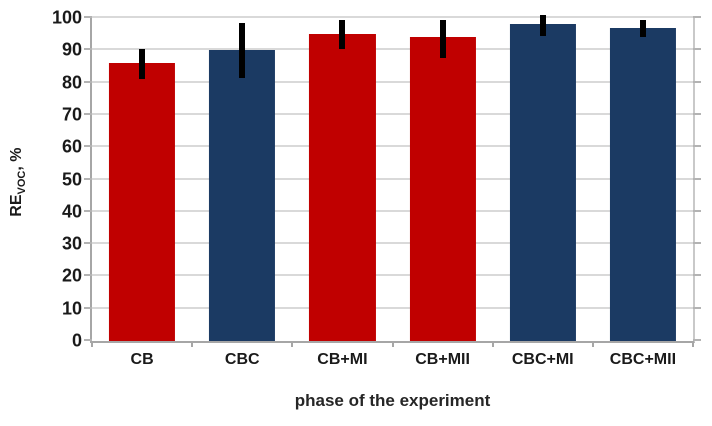 Image resolution: width=712 pixels, height=426 pixels. What do you see at coordinates (242, 195) in the screenshot?
I see `bar-CBC` at bounding box center [242, 195].